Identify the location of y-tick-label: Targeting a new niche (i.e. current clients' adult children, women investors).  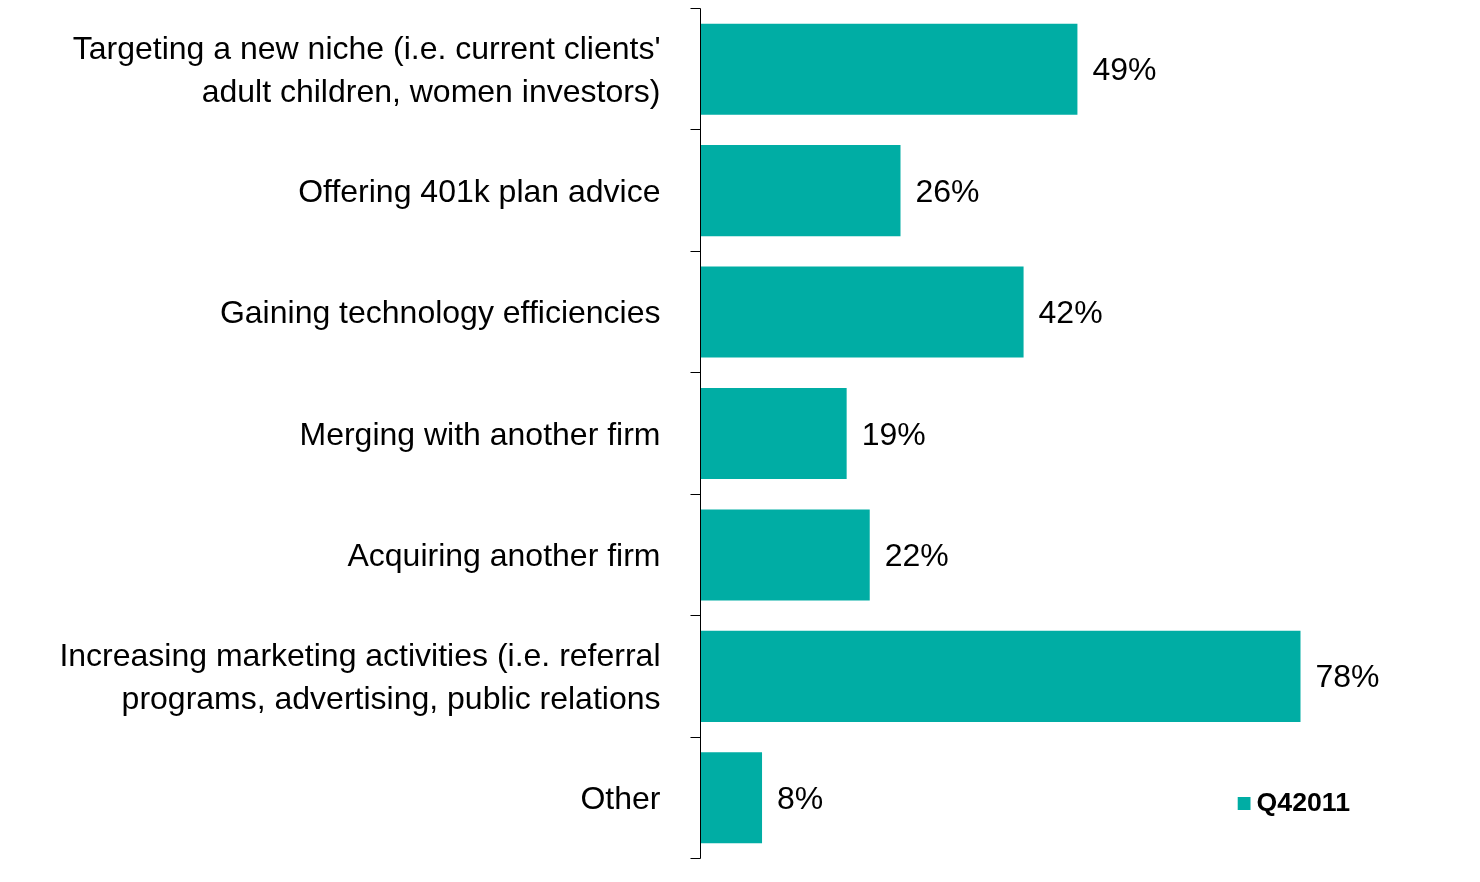
(366, 69).